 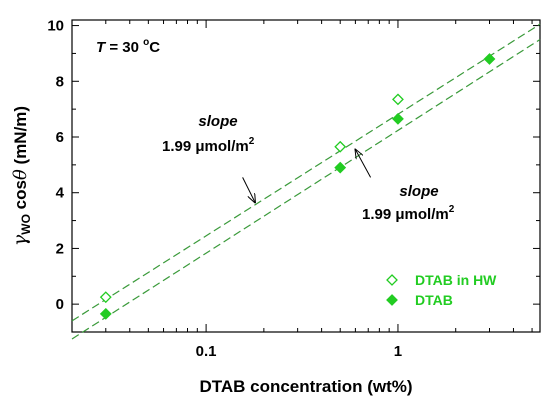 I want to click on legend-label-dtab-in-hw: DTAB in HW, so click(x=456, y=280).